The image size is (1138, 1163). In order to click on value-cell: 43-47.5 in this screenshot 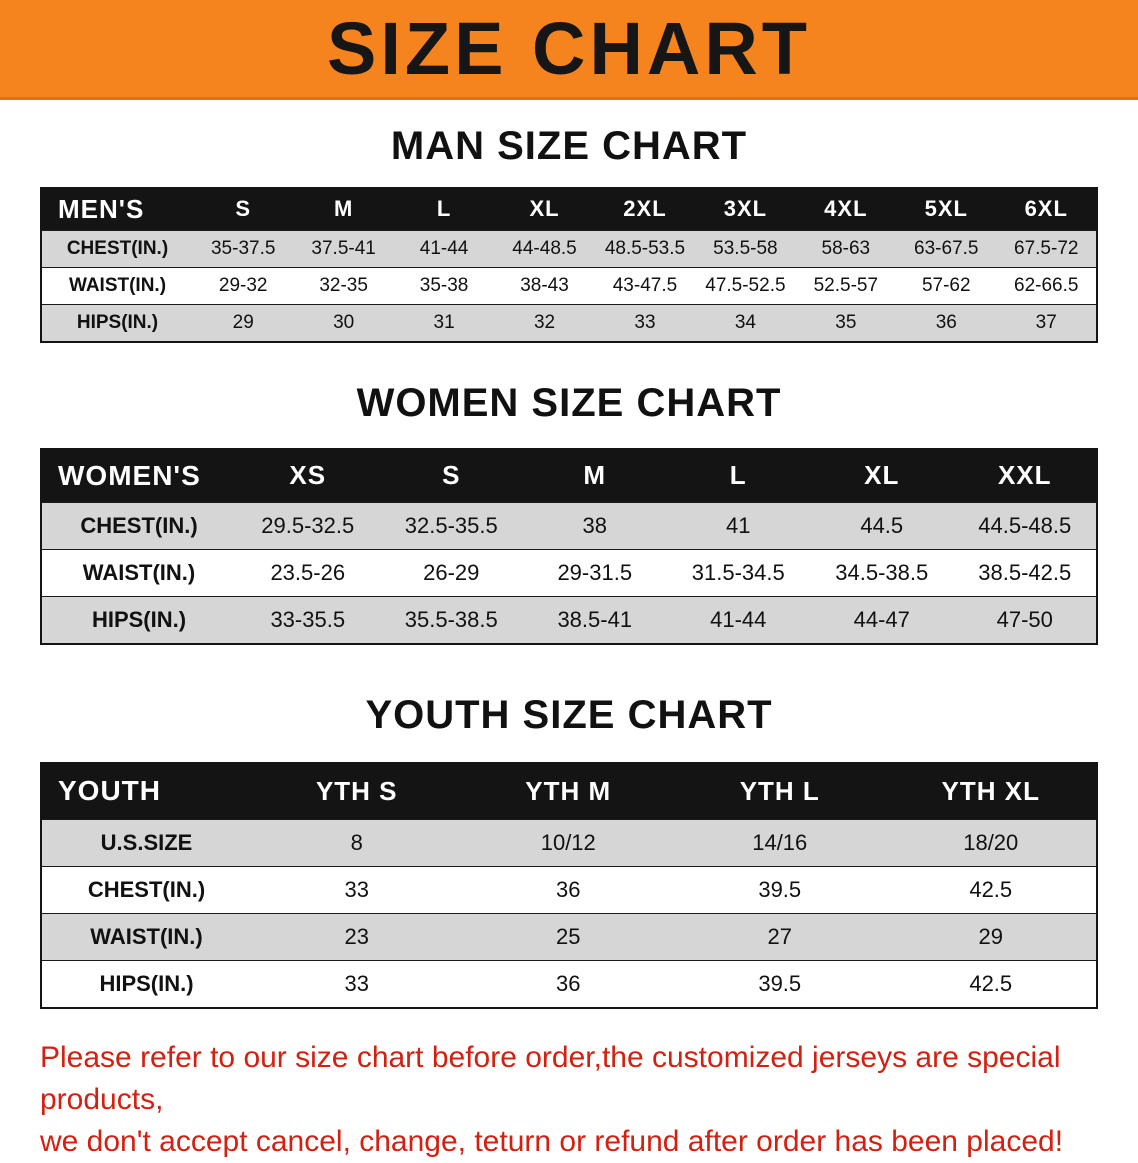, I will do `click(645, 285)`.